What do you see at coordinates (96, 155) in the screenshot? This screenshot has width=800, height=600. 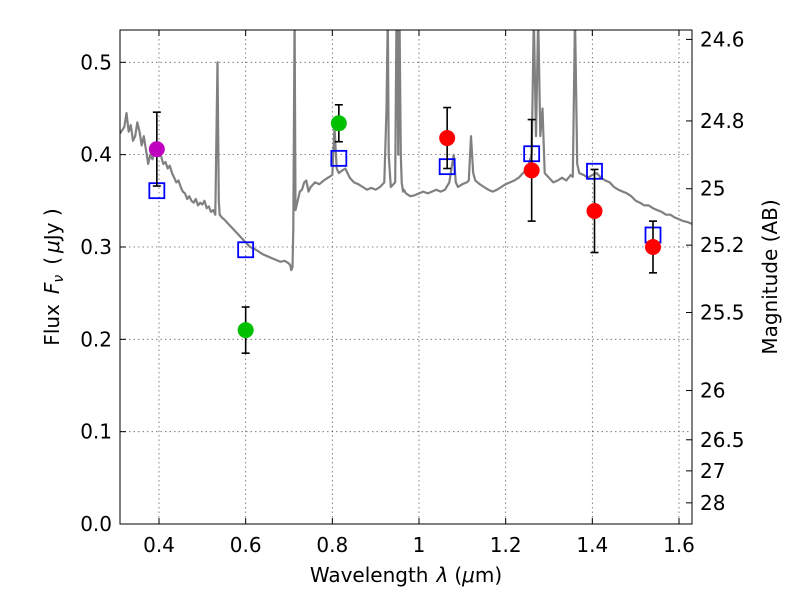 I see `y-tick-label: 0.4` at bounding box center [96, 155].